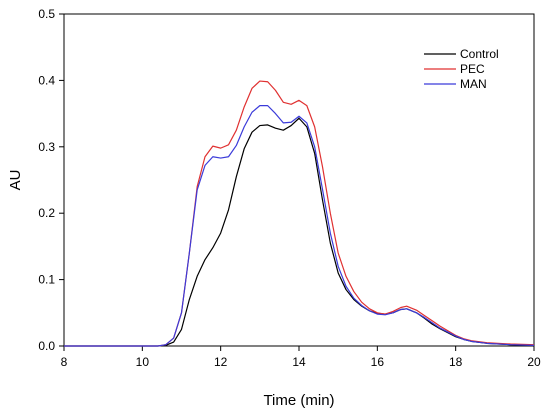  What do you see at coordinates (473, 84) in the screenshot?
I see `legend-label: MAN` at bounding box center [473, 84].